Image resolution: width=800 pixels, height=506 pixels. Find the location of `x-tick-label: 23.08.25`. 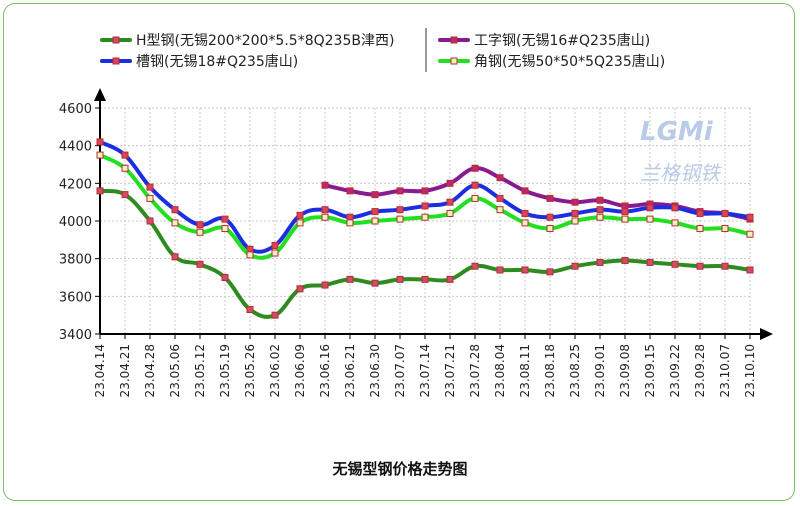

x-tick-label: 23.08.25 is located at coordinates (575, 370).